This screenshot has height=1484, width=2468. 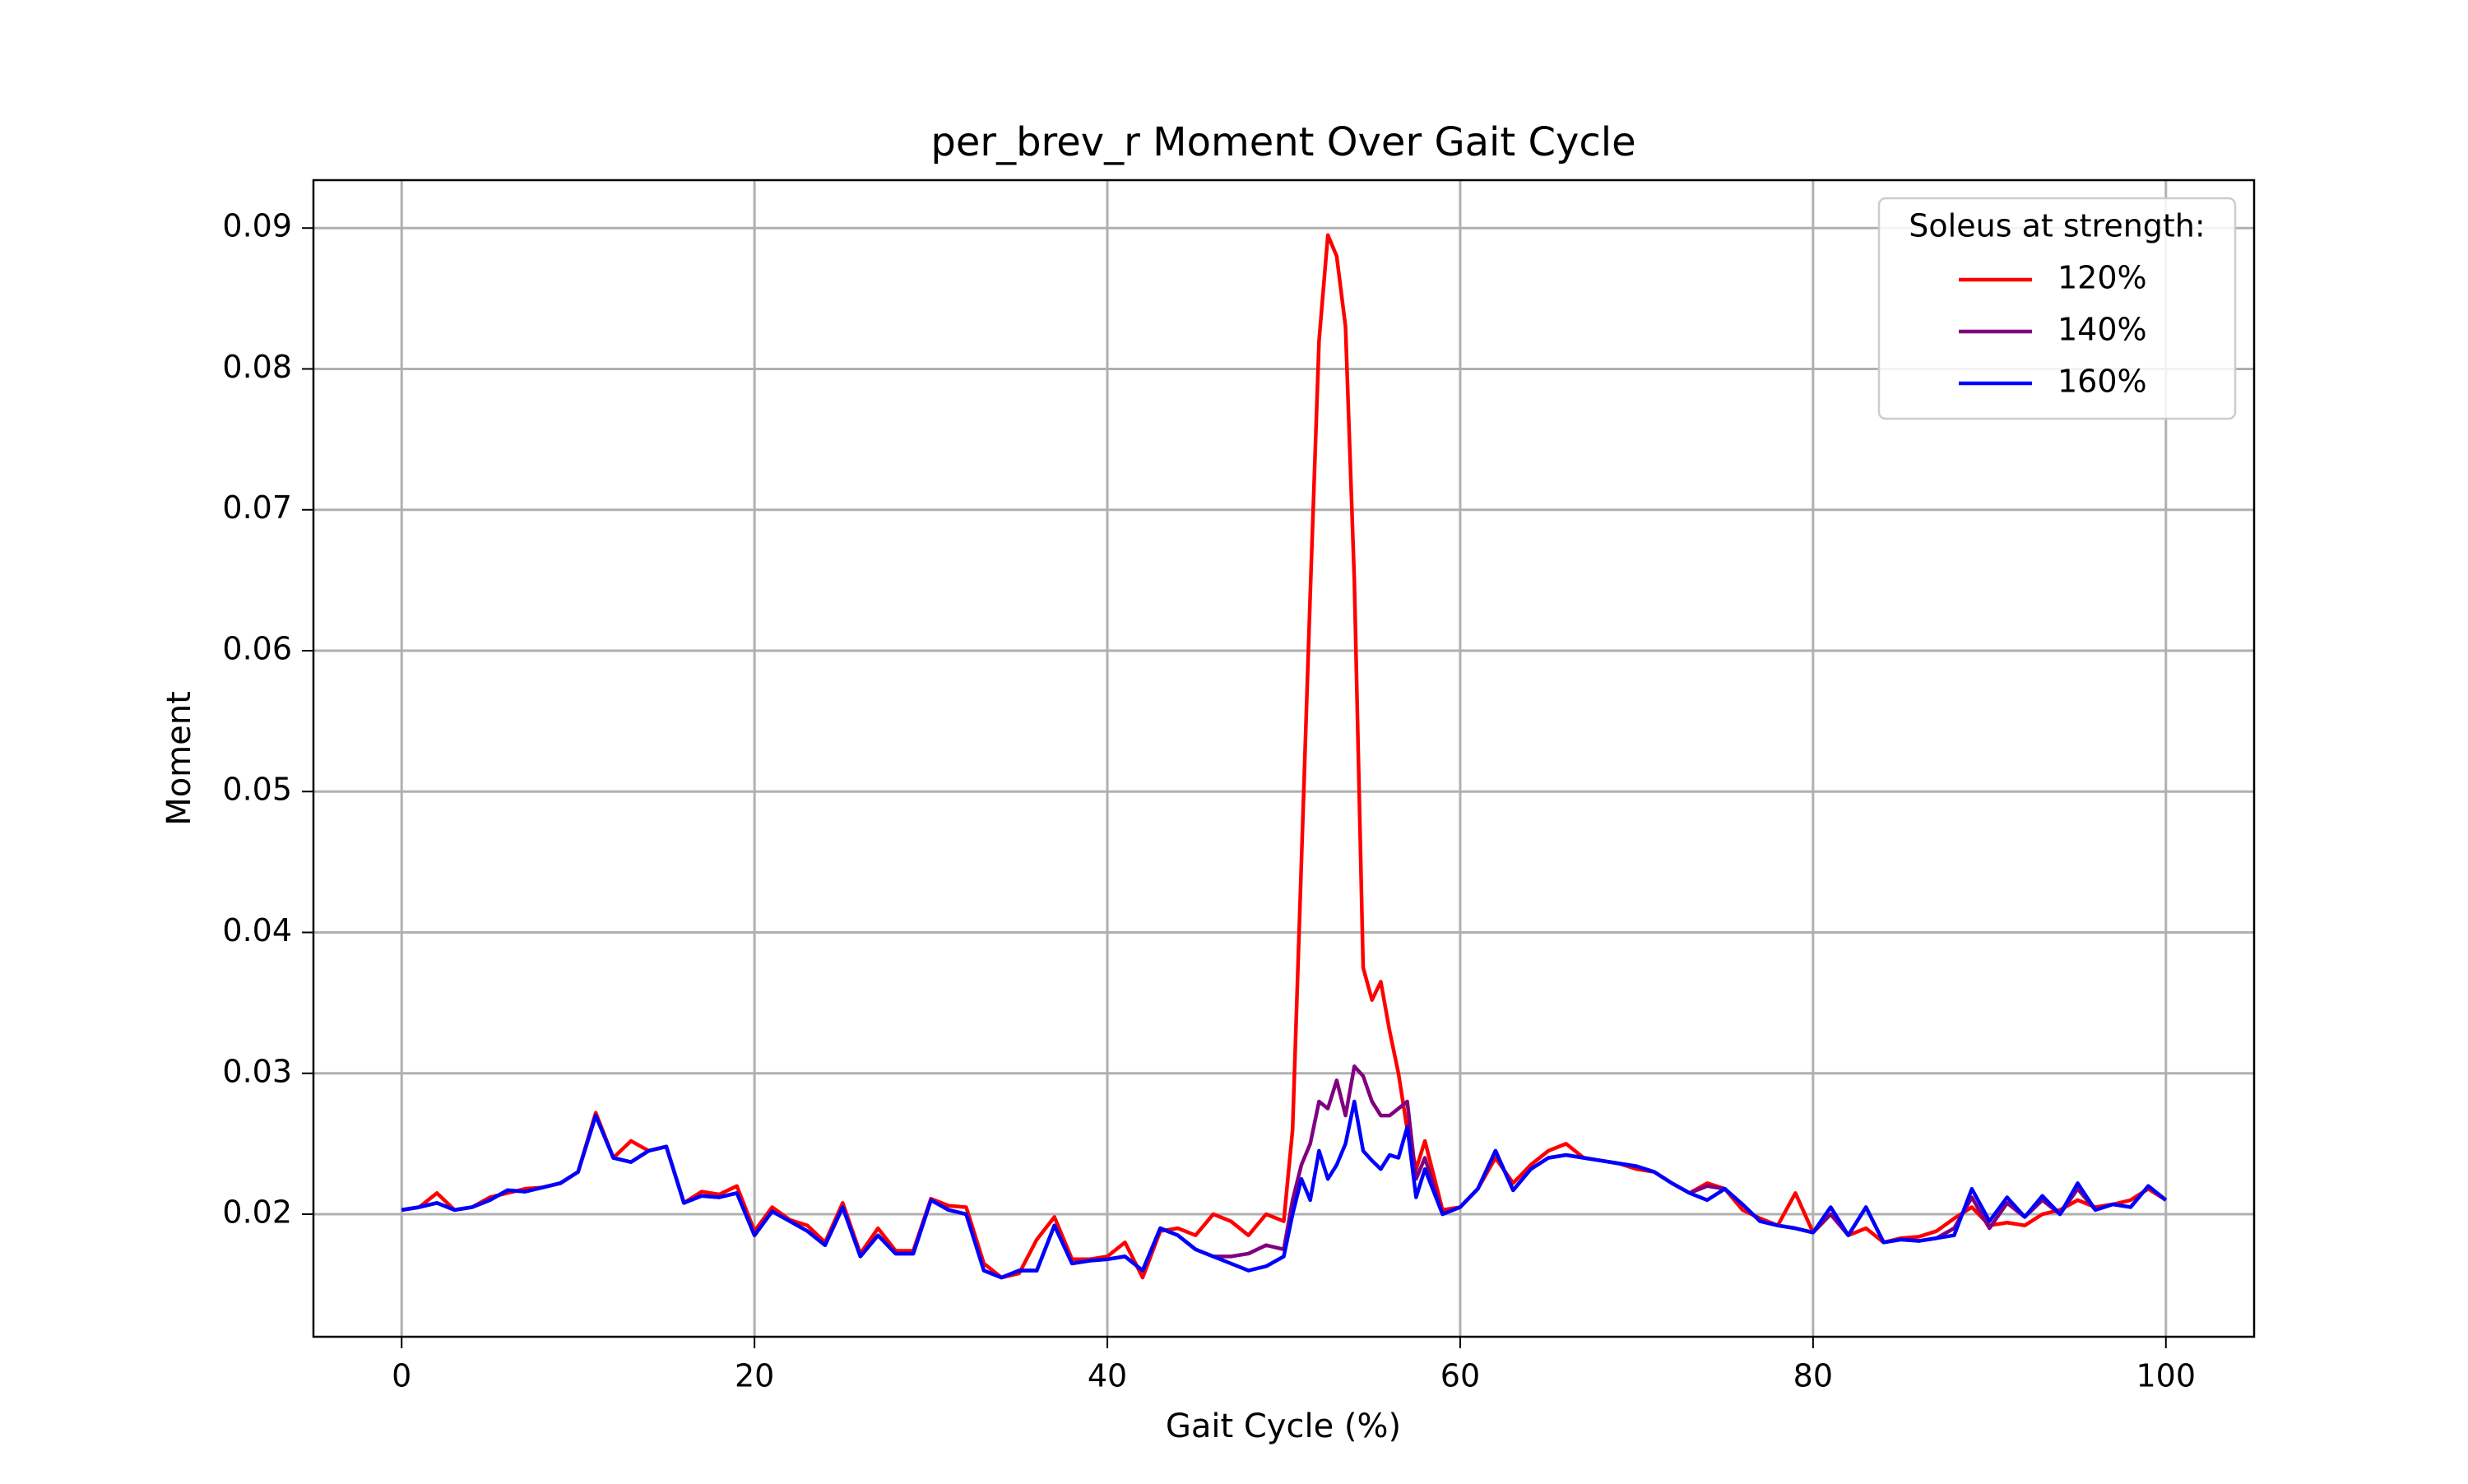 What do you see at coordinates (257, 1071) in the screenshot?
I see `y-tick-label: 0.03` at bounding box center [257, 1071].